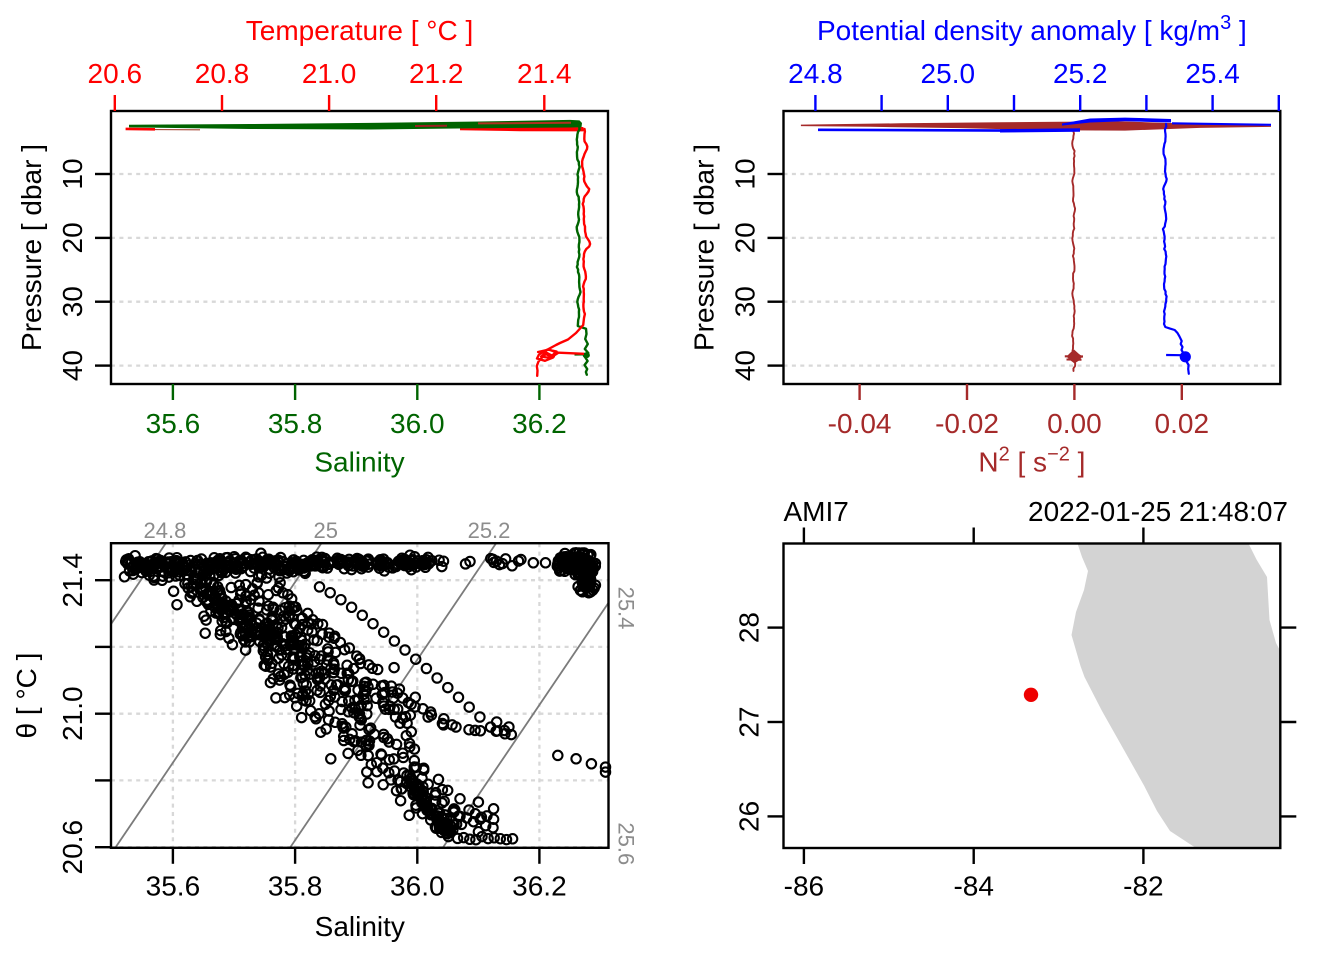 Image resolution: width=1344 pixels, height=960 pixels. What do you see at coordinates (749, 721) in the screenshot?
I see `svg-text: 27` at bounding box center [749, 721].